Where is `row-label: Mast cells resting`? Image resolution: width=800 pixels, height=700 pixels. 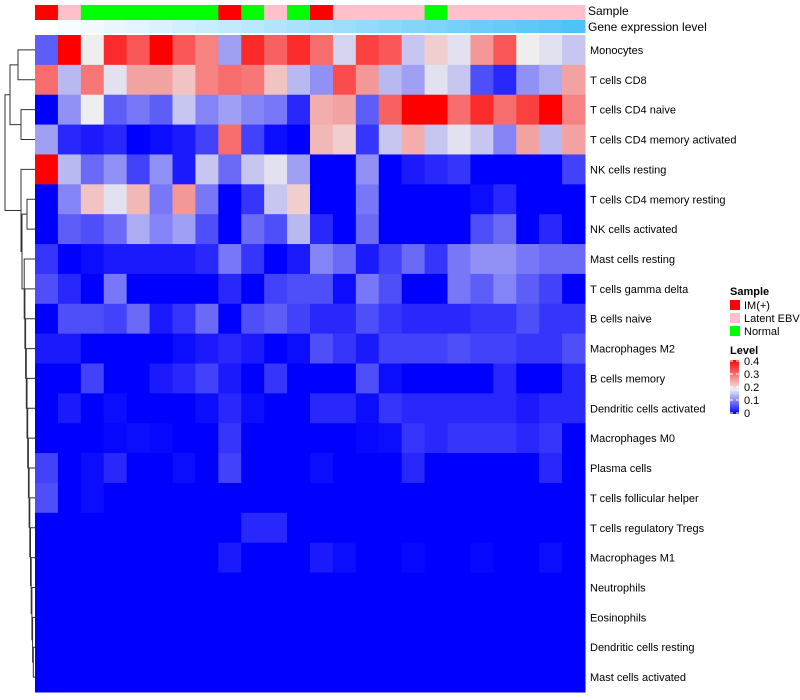
row-label: Mast cells resting is located at coordinates (632, 260).